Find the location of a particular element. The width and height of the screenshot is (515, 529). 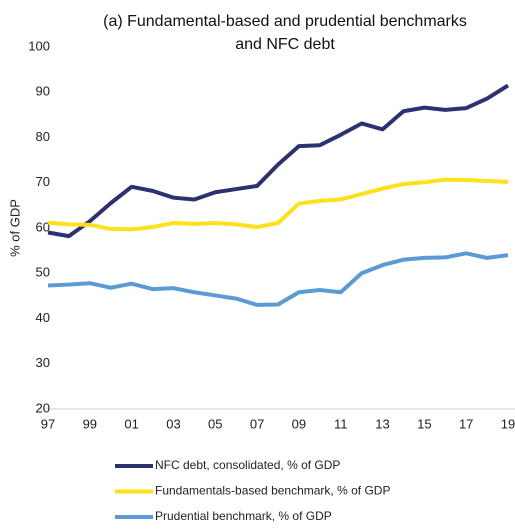

x-tick-label: 03 is located at coordinates (173, 423).